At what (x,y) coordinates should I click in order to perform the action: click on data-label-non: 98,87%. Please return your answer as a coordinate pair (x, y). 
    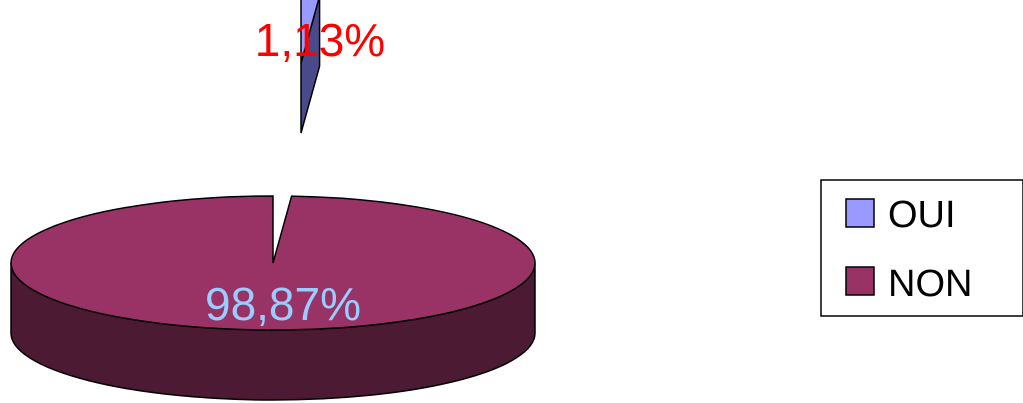
    Looking at the image, I should click on (283, 304).